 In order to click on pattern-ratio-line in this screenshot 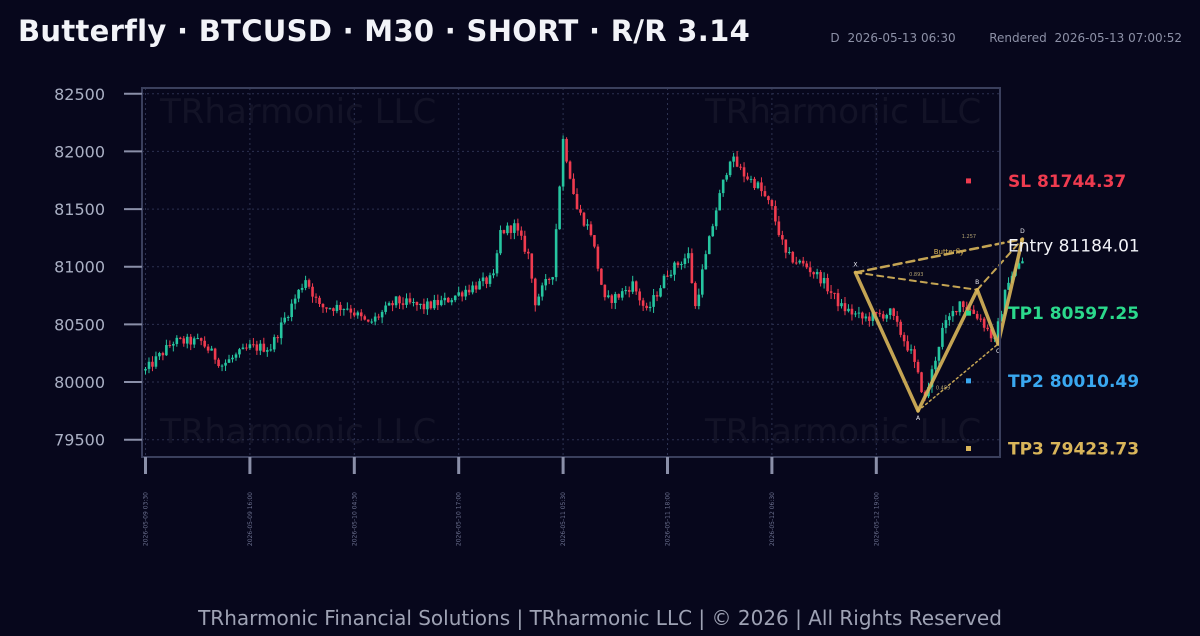, I will do `click(939, 255)`.